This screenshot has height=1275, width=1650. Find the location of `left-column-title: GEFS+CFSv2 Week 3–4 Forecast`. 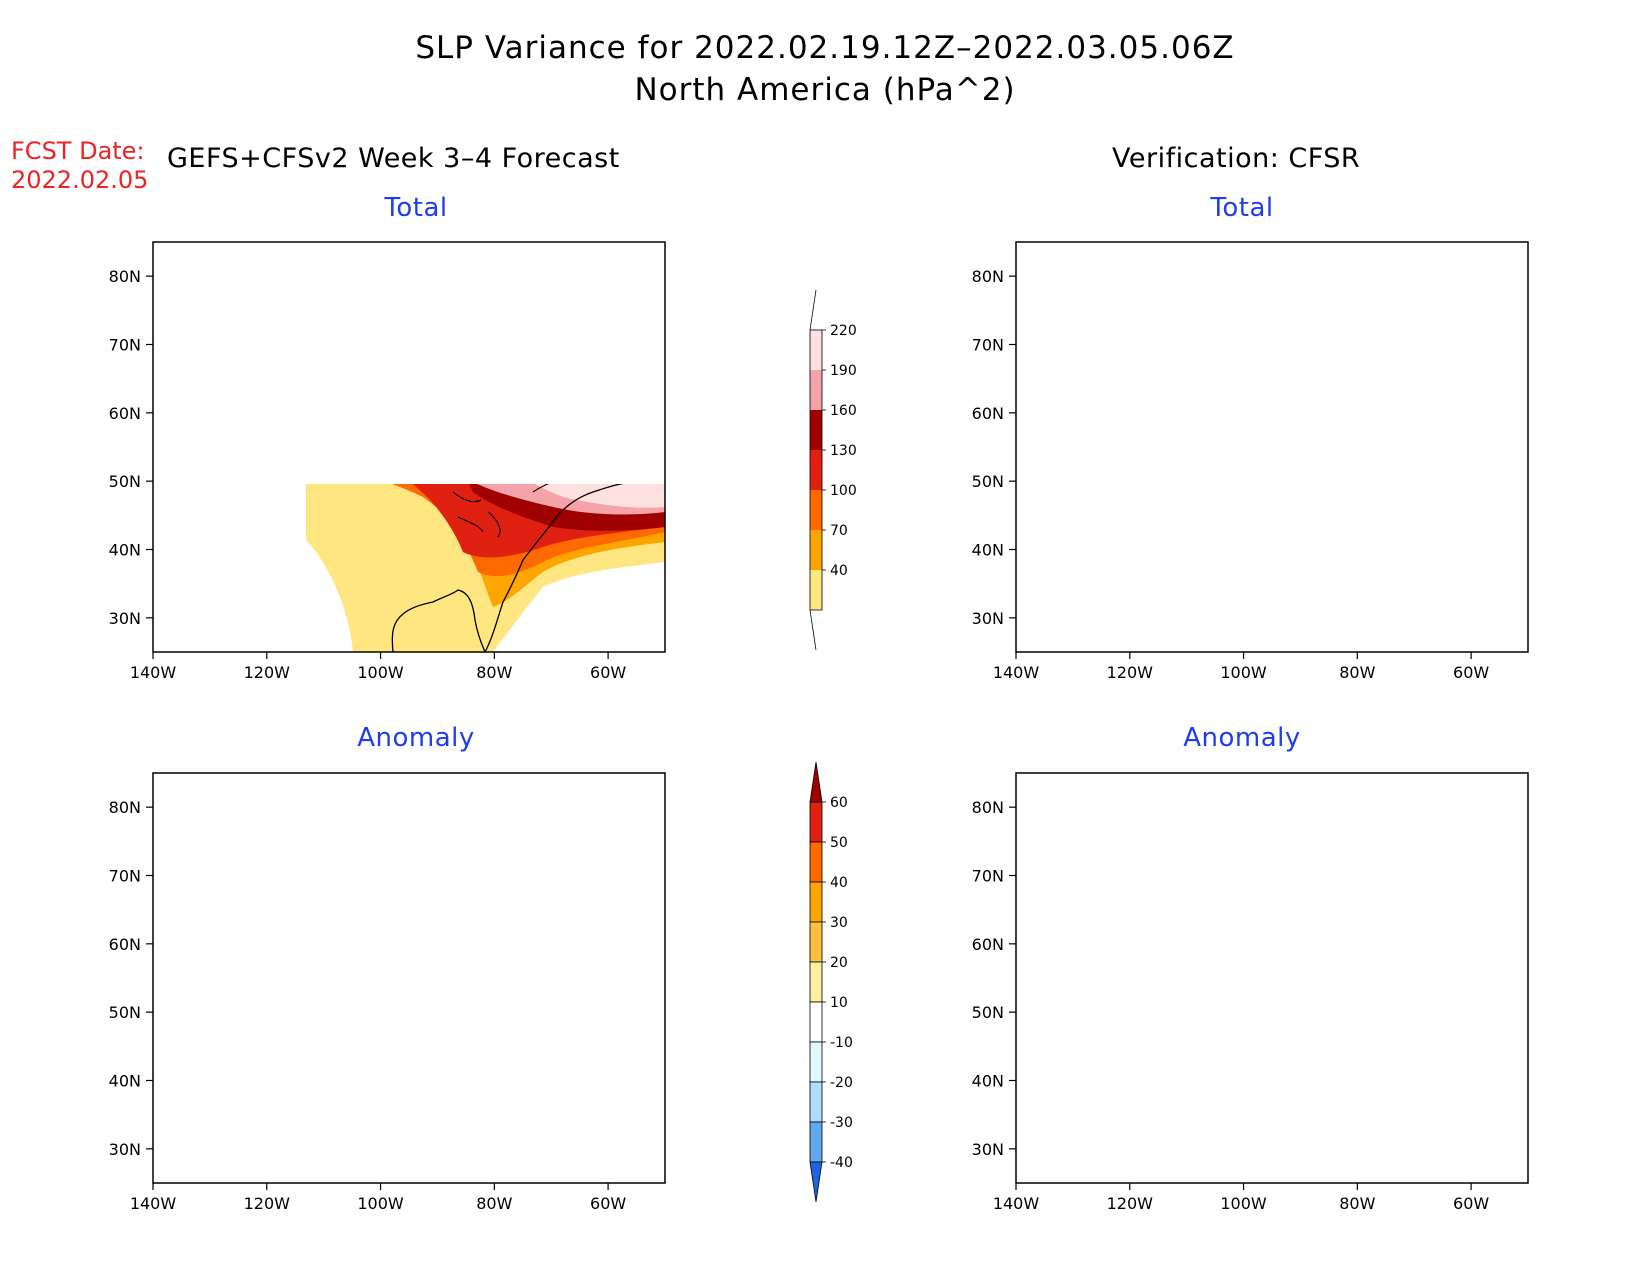

left-column-title: GEFS+CFSv2 Week 3–4 Forecast is located at coordinates (393, 158).